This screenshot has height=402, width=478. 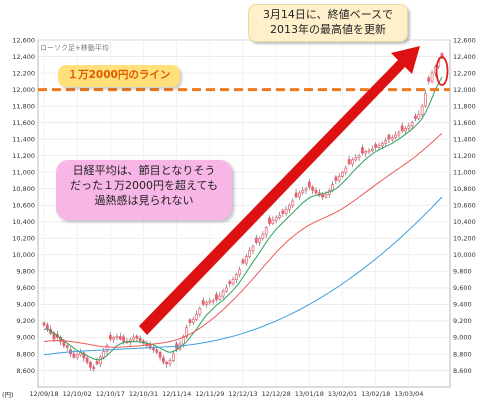 I want to click on record-high-callout-line2: 2013年の最高値を更新, so click(x=328, y=29).